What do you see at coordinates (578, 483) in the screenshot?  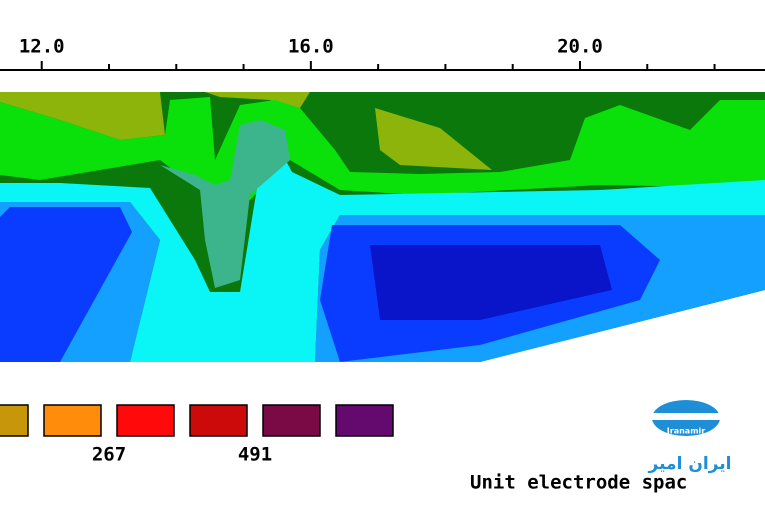 I see `x-axis-label: Unit electrode spac` at bounding box center [578, 483].